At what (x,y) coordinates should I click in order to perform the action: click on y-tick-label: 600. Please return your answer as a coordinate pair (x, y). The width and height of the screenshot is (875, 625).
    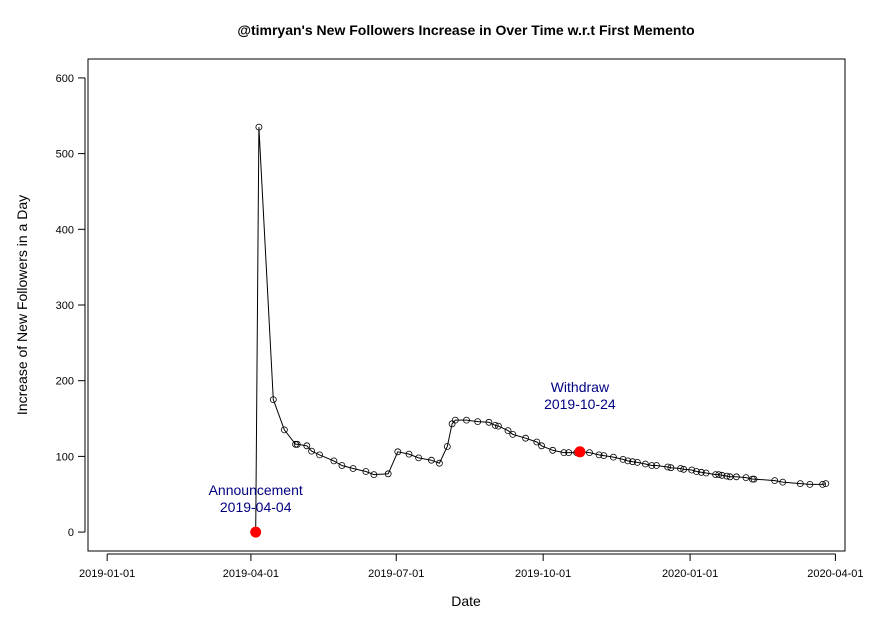
    Looking at the image, I should click on (65, 79).